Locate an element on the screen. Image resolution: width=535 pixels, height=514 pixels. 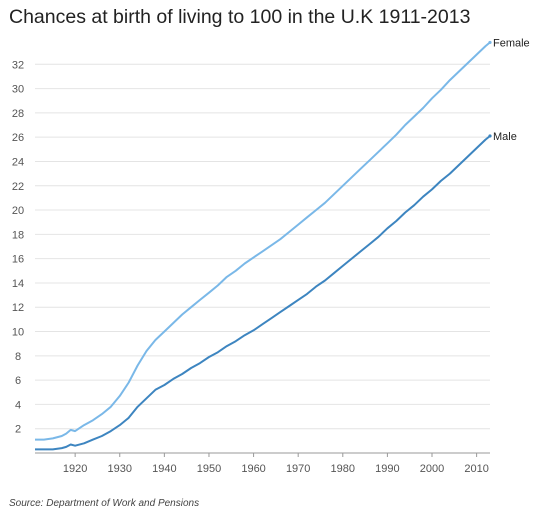
y-tick-label: 30 is located at coordinates (18, 90).